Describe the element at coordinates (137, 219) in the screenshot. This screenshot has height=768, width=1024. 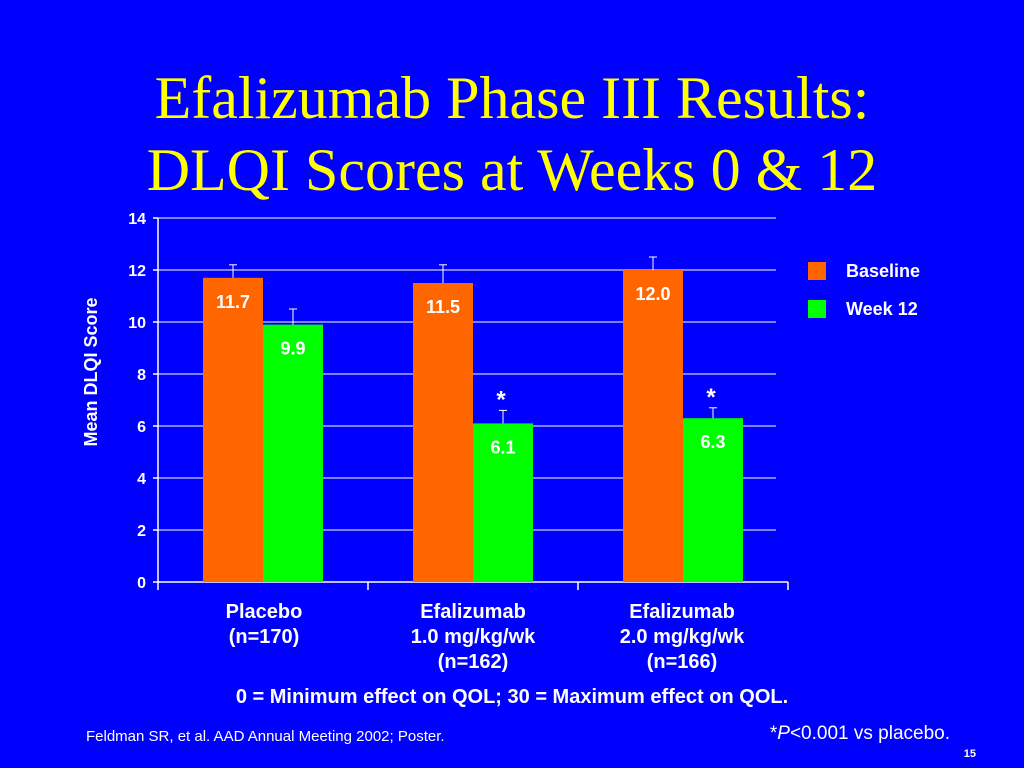
I see `y-tick-label: 14` at that location.